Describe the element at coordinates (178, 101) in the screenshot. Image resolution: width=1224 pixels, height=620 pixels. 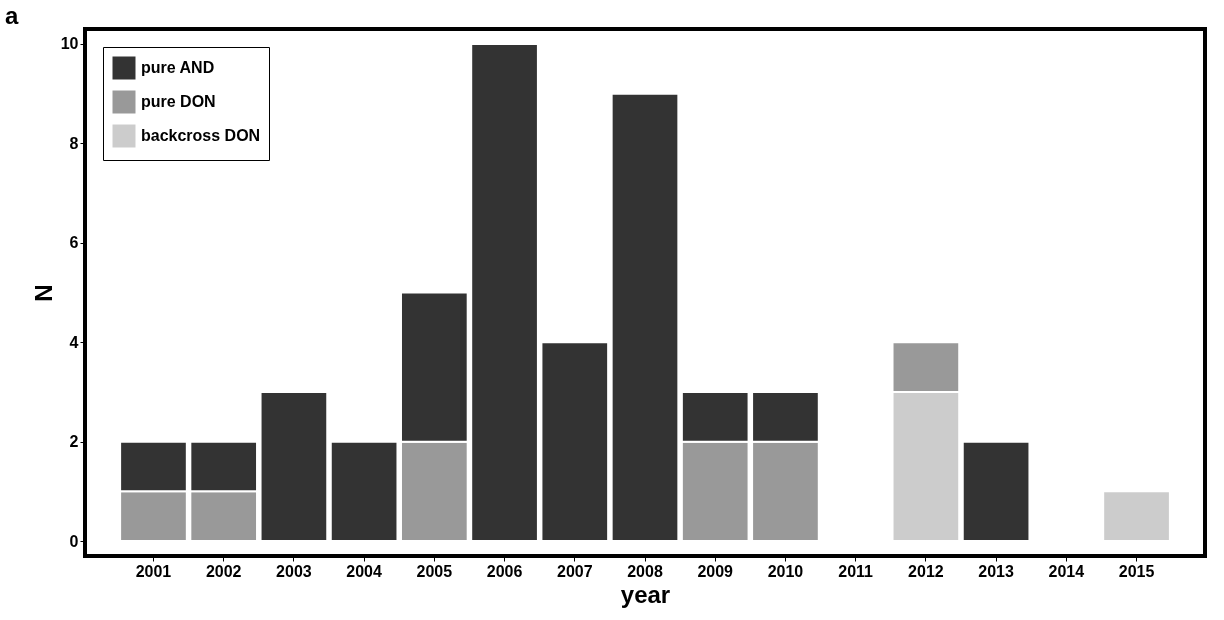
I see `legend-label: pure DON` at that location.